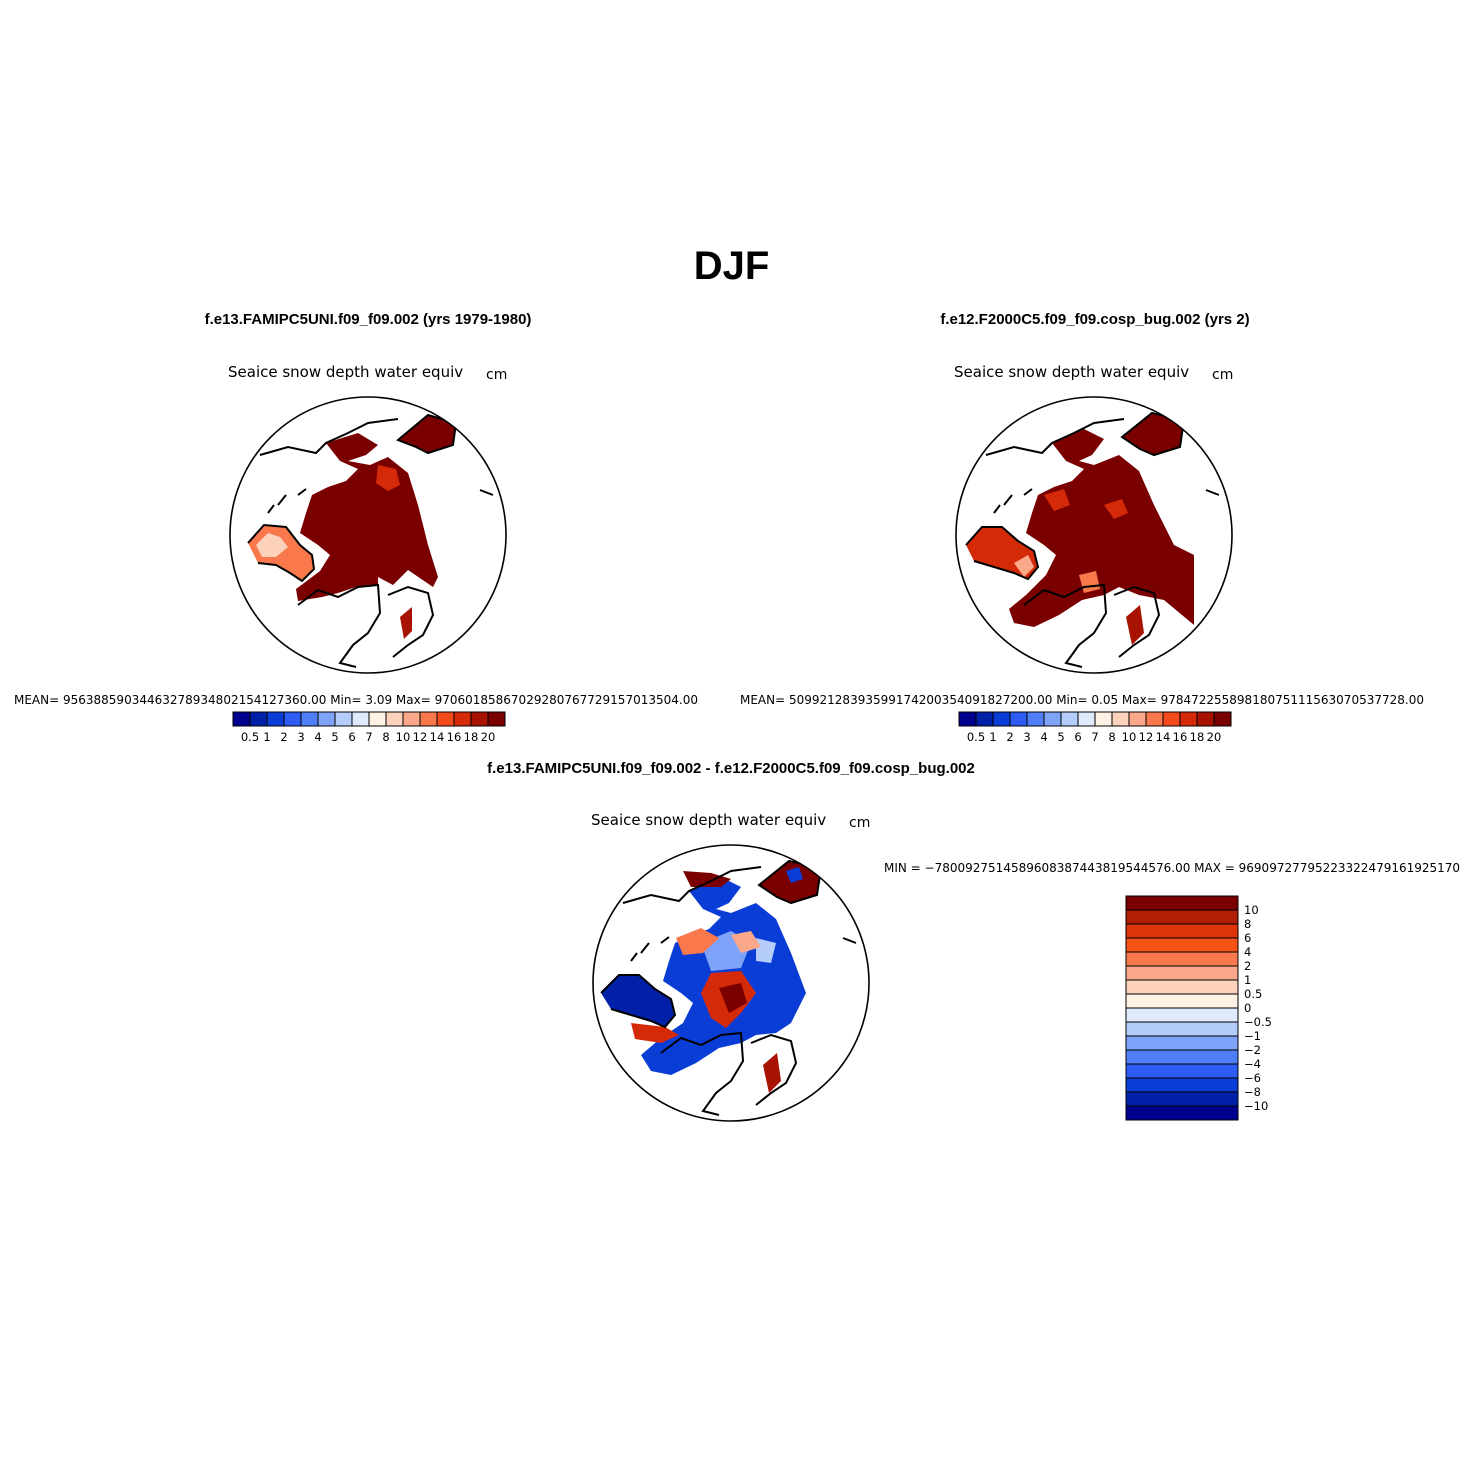 This screenshot has height=1466, width=1463. Describe the element at coordinates (1101, 528) in the screenshot. I see `panel-2-arctic-ice-field` at that location.